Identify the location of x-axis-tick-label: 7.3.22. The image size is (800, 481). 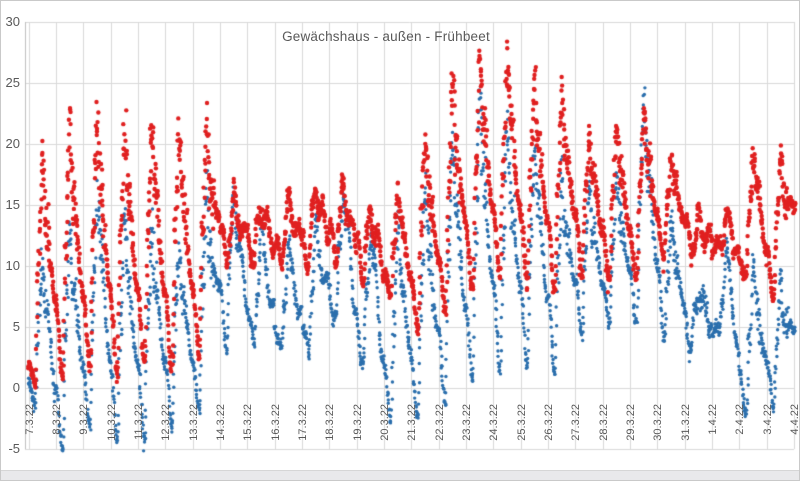
(29, 419).